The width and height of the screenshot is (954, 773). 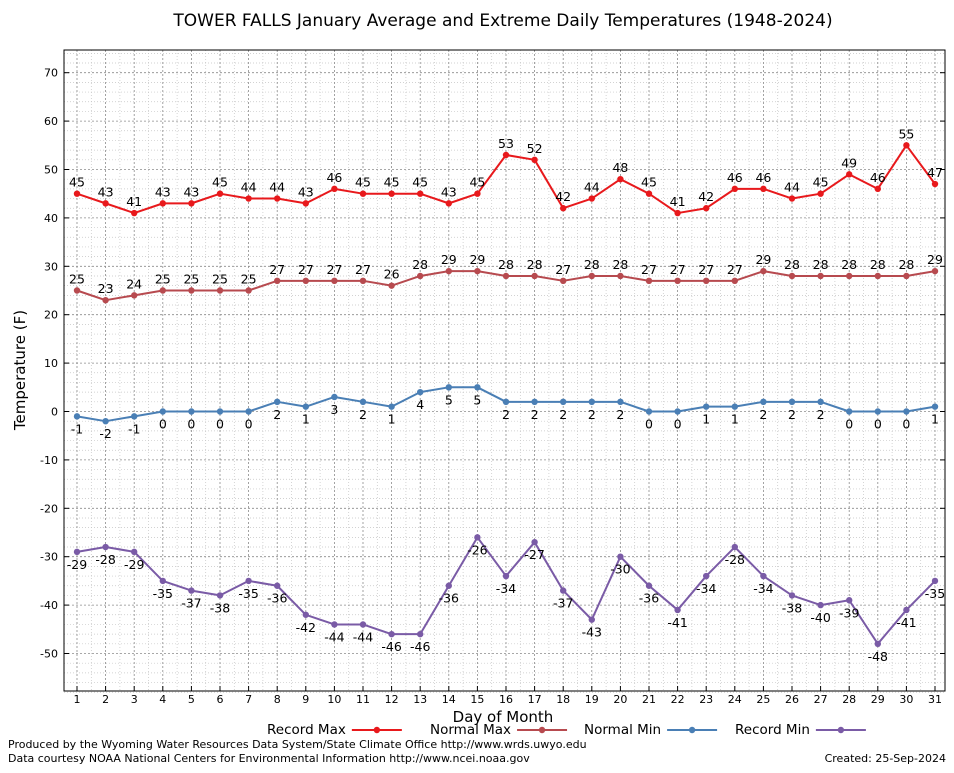 I want to click on x-tick-label: 20, so click(x=620, y=699).